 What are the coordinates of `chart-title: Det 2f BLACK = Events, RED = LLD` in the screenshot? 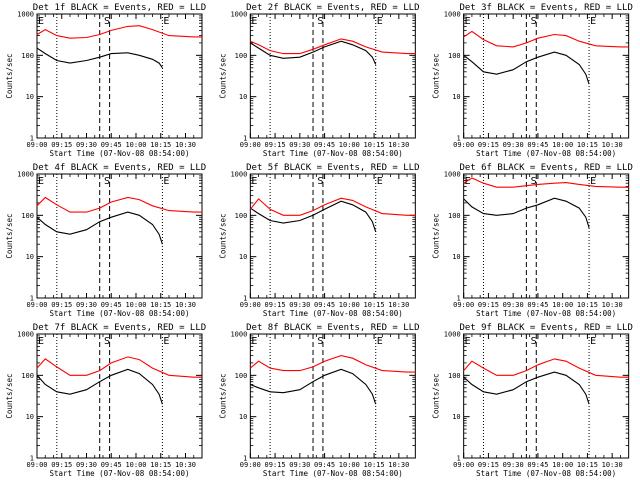 It's located at (332, 8).